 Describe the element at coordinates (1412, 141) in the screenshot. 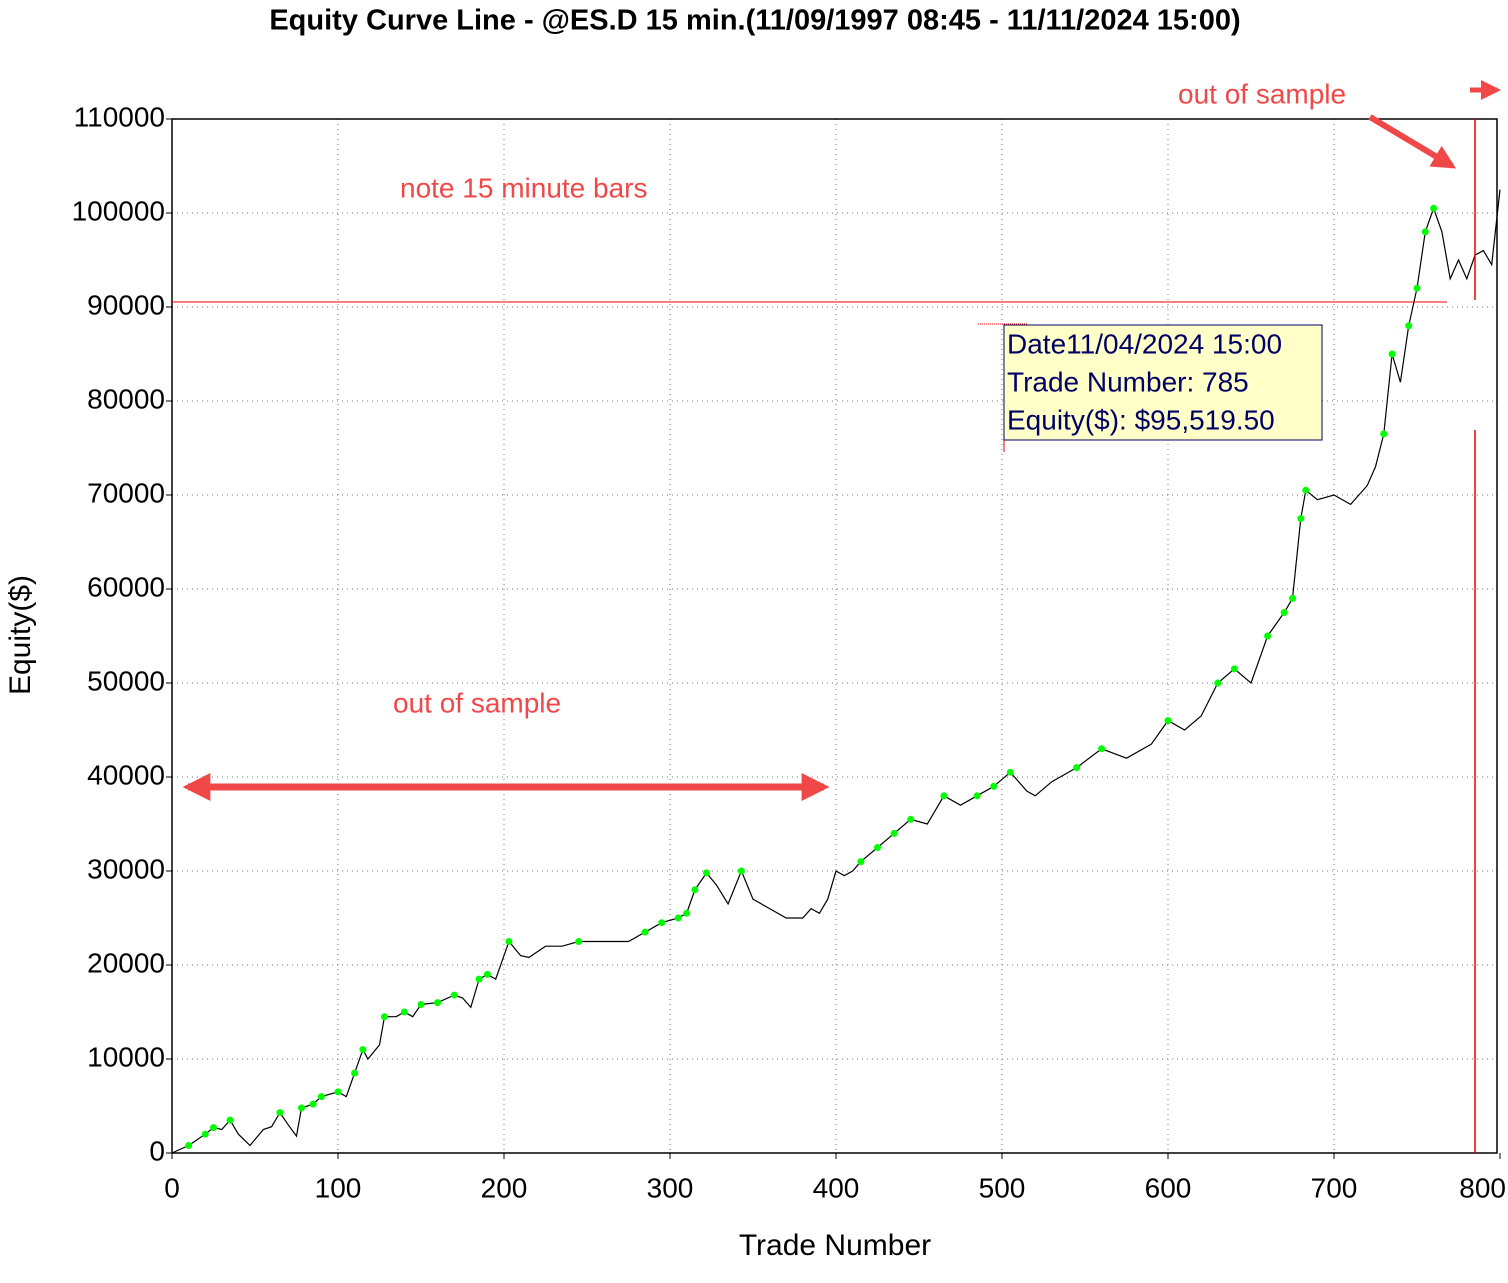

I see `arrow` at that location.